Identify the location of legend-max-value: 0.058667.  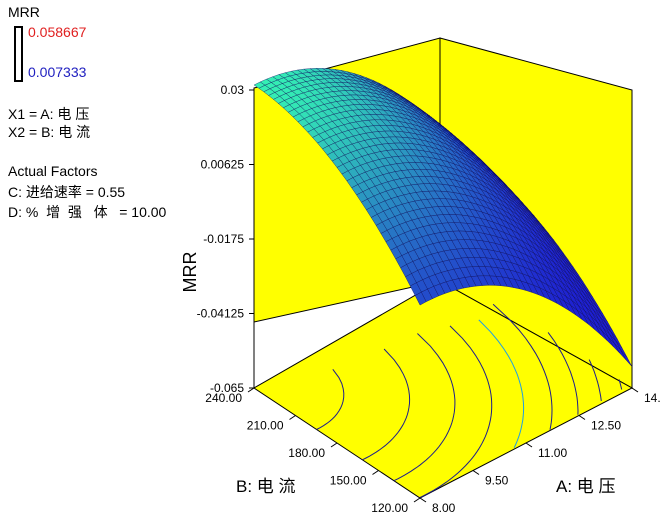
(57, 32).